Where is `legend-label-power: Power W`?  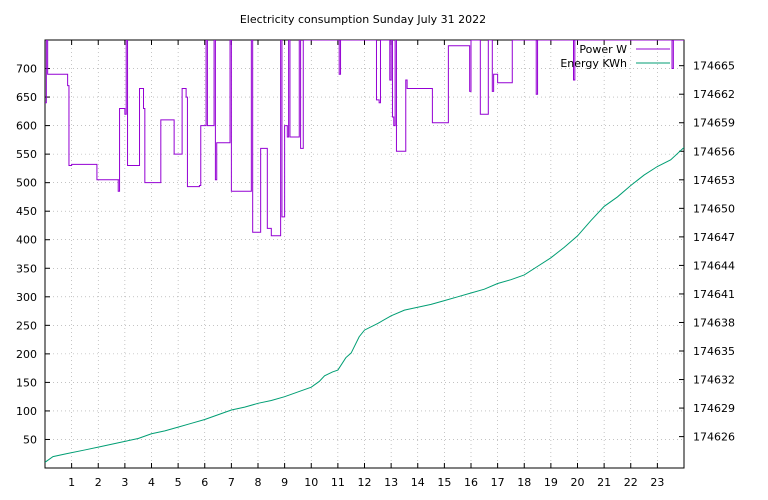 legend-label-power: Power W is located at coordinates (603, 49).